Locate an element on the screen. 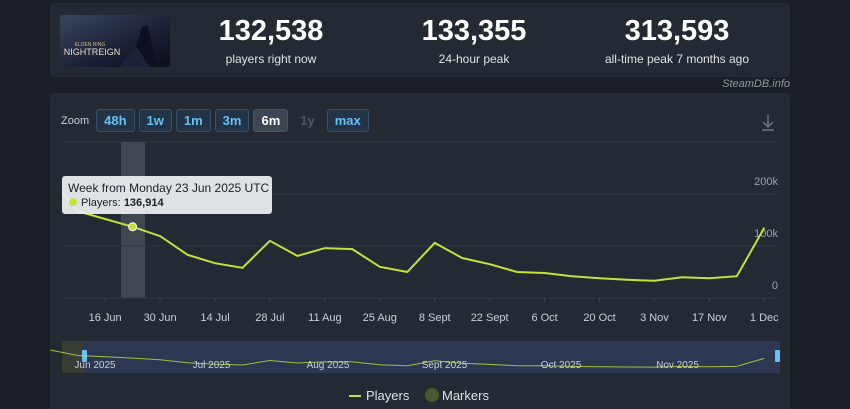 This screenshot has width=850, height=409. zoom-button: 1m is located at coordinates (193, 120).